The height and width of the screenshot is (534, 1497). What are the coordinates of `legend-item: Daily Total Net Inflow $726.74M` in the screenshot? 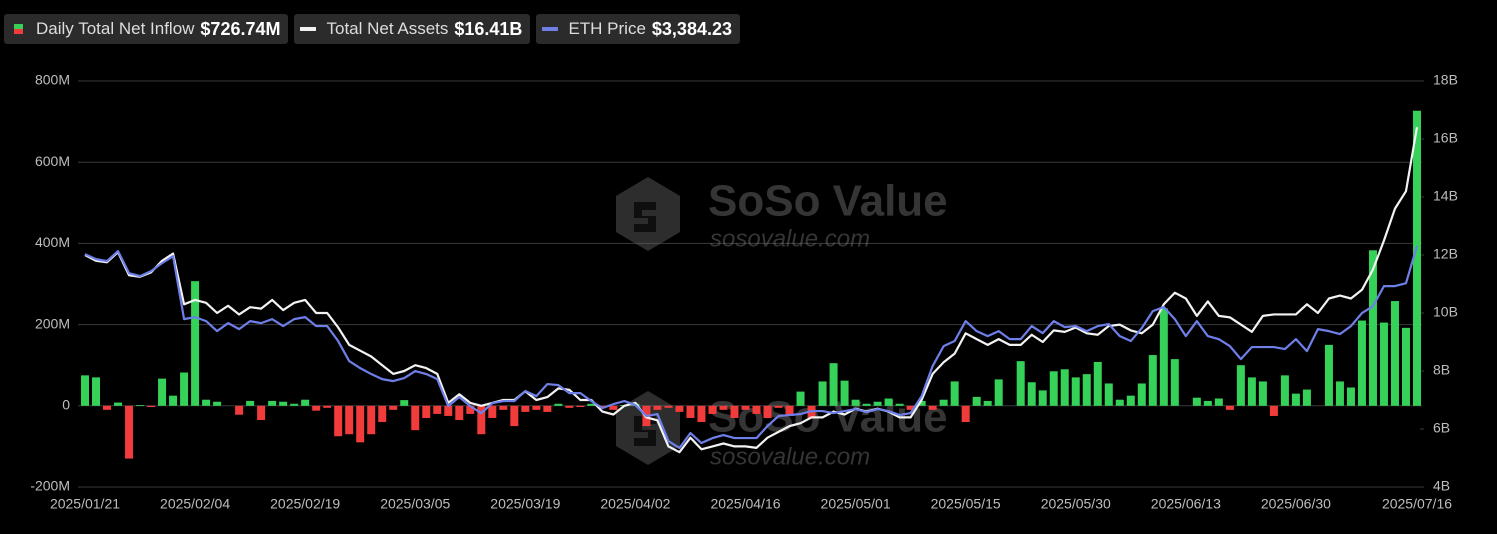 It's located at (146, 29).